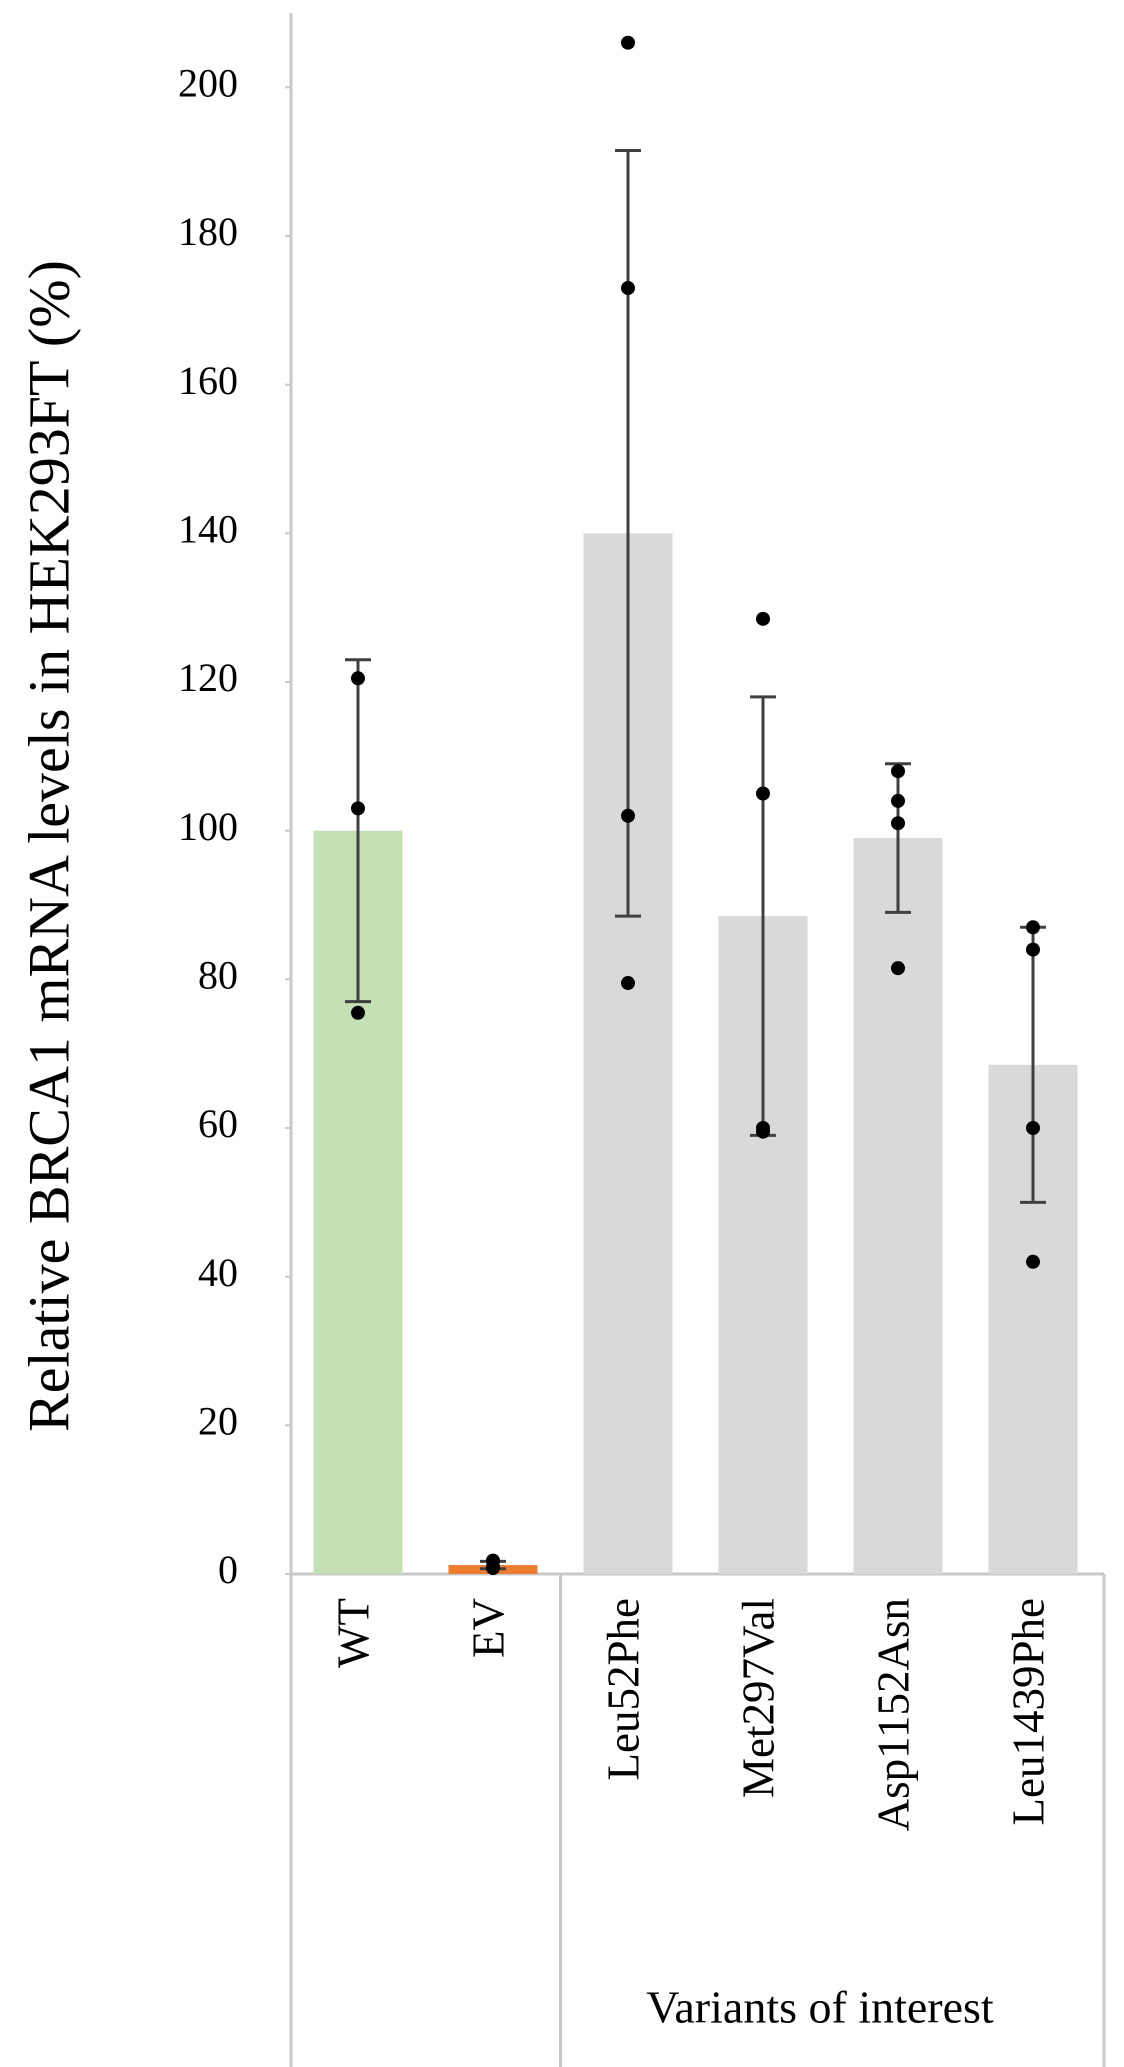 Image resolution: width=1124 pixels, height=2067 pixels. I want to click on y-tick-label: 0, so click(228, 1569).